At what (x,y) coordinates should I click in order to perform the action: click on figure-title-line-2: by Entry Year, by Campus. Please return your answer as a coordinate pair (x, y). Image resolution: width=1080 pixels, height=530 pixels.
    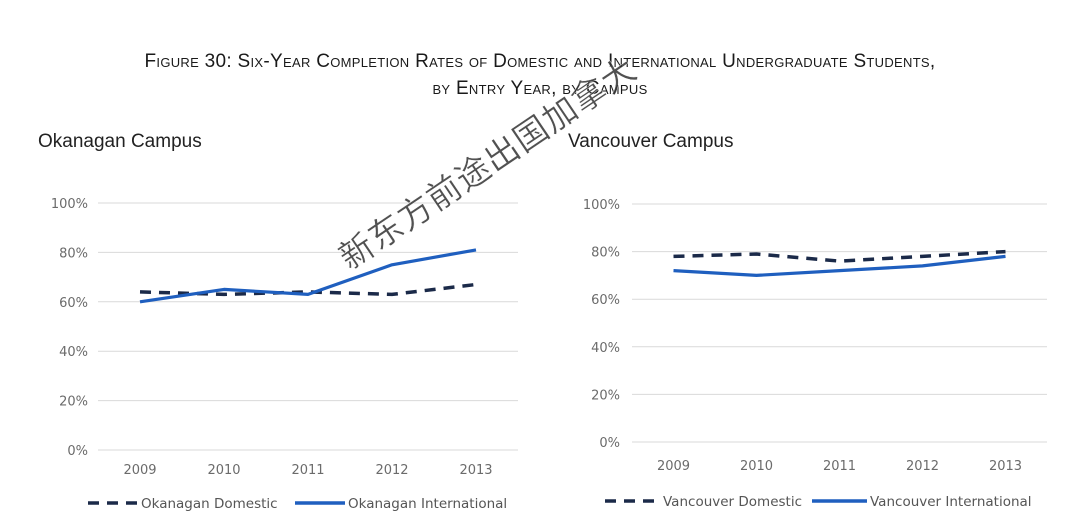
    Looking at the image, I should click on (540, 88).